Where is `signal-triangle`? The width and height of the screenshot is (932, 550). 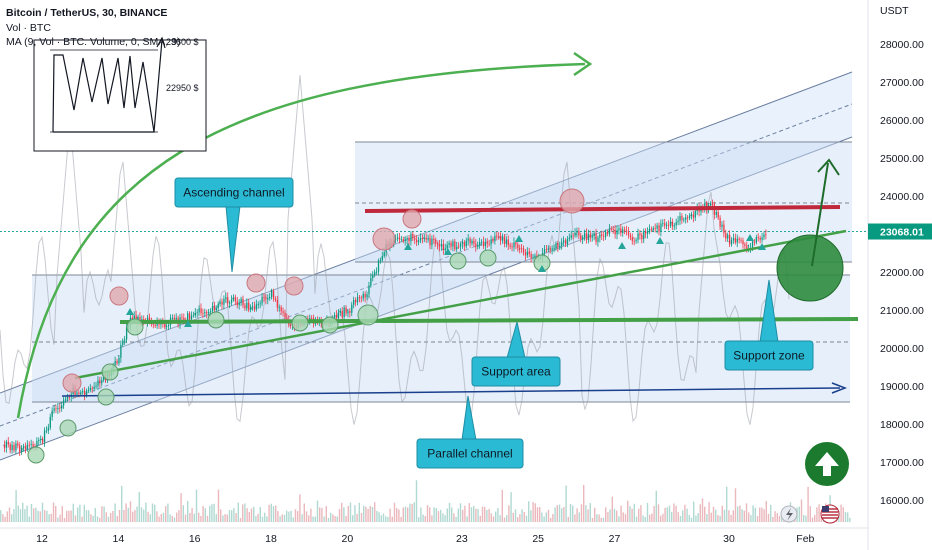 signal-triangle is located at coordinates (762, 246).